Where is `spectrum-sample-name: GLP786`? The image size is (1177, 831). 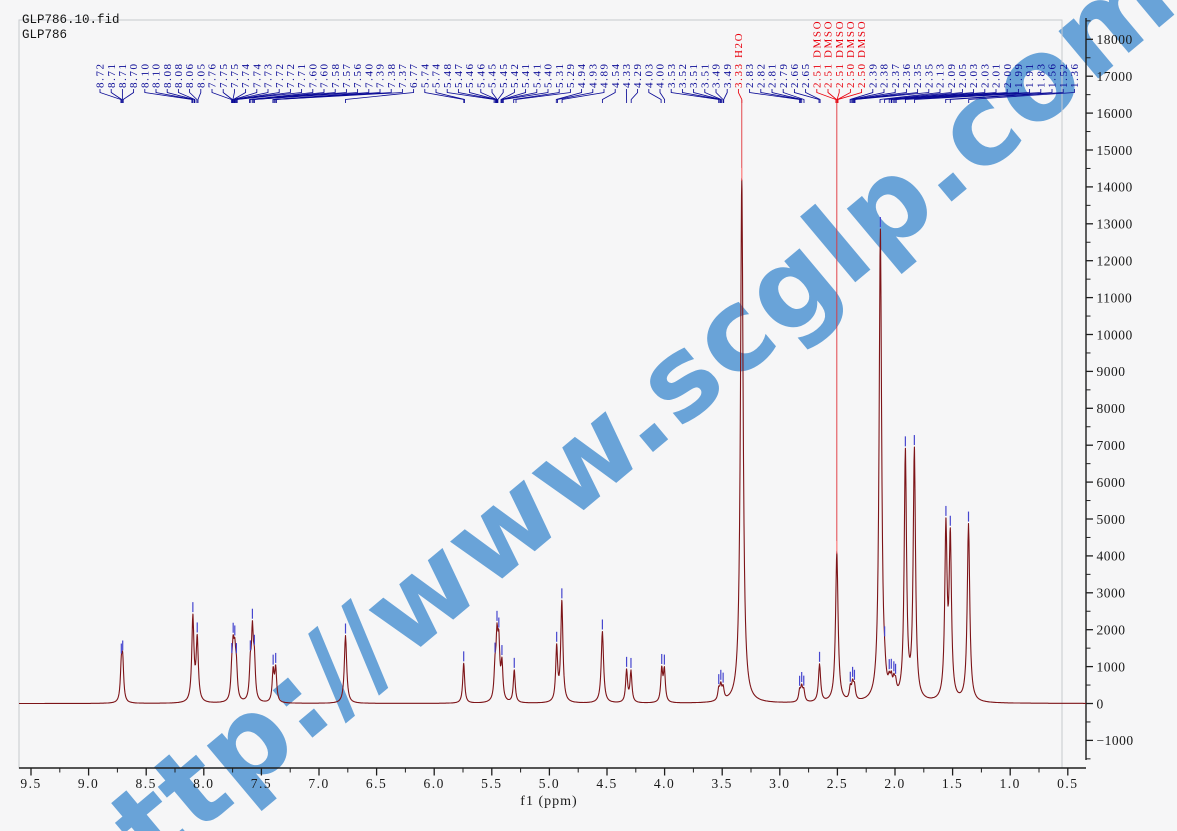 spectrum-sample-name: GLP786 is located at coordinates (45, 35).